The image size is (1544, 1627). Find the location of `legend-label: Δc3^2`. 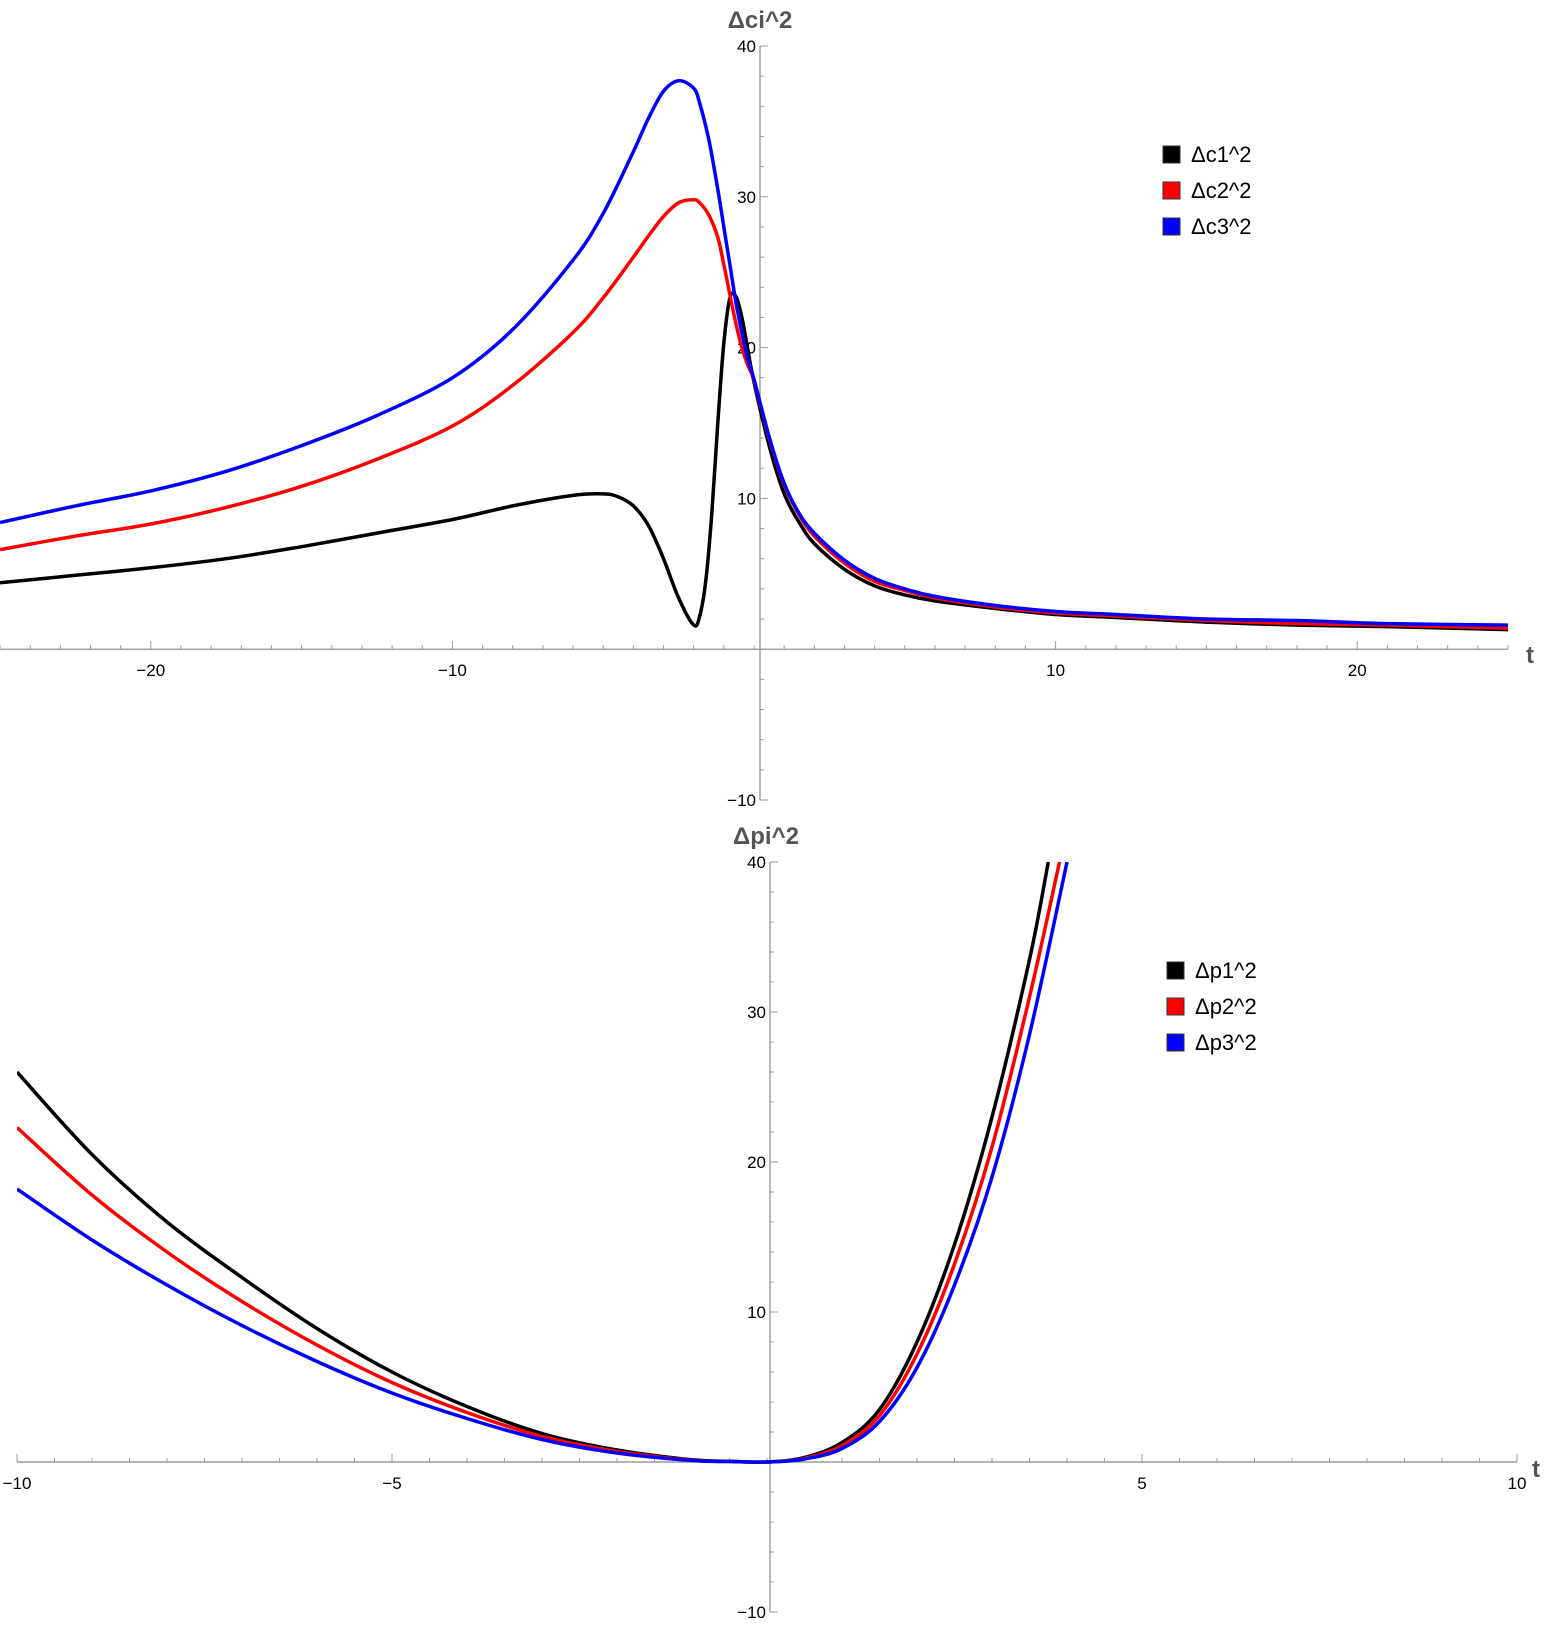

legend-label: Δc3^2 is located at coordinates (1221, 226).